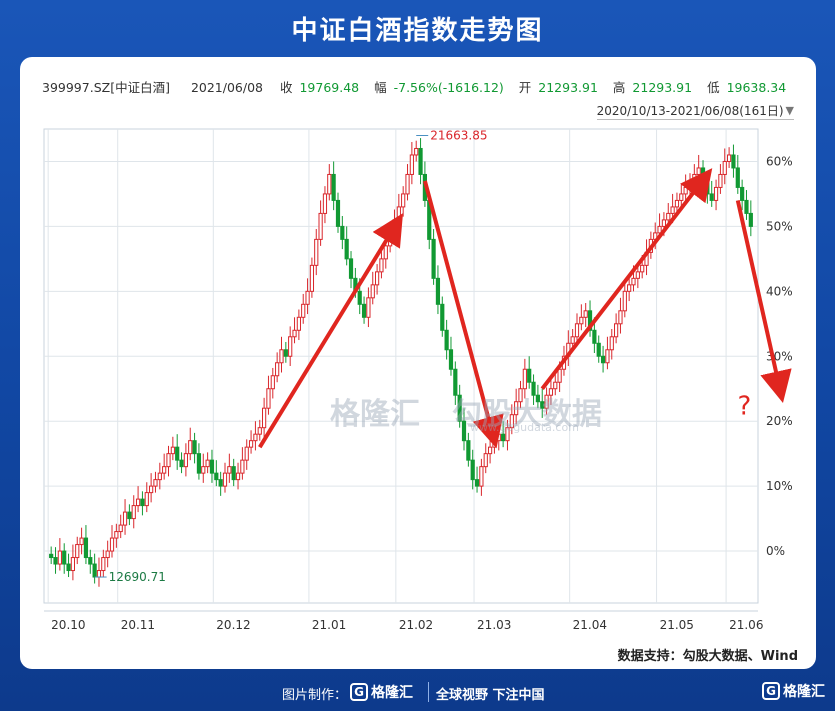 This screenshot has height=711, width=835. I want to click on x-tick-label: 20.12, so click(233, 625).